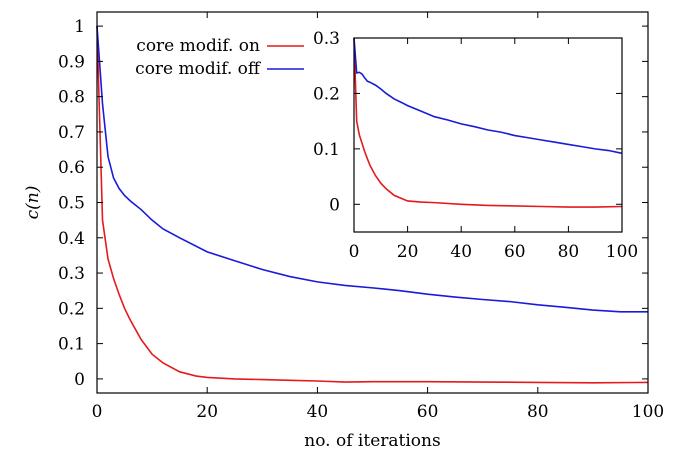 Image resolution: width=680 pixels, height=455 pixels. What do you see at coordinates (71, 98) in the screenshot?
I see `main-ytick-label: 0.8` at bounding box center [71, 98].